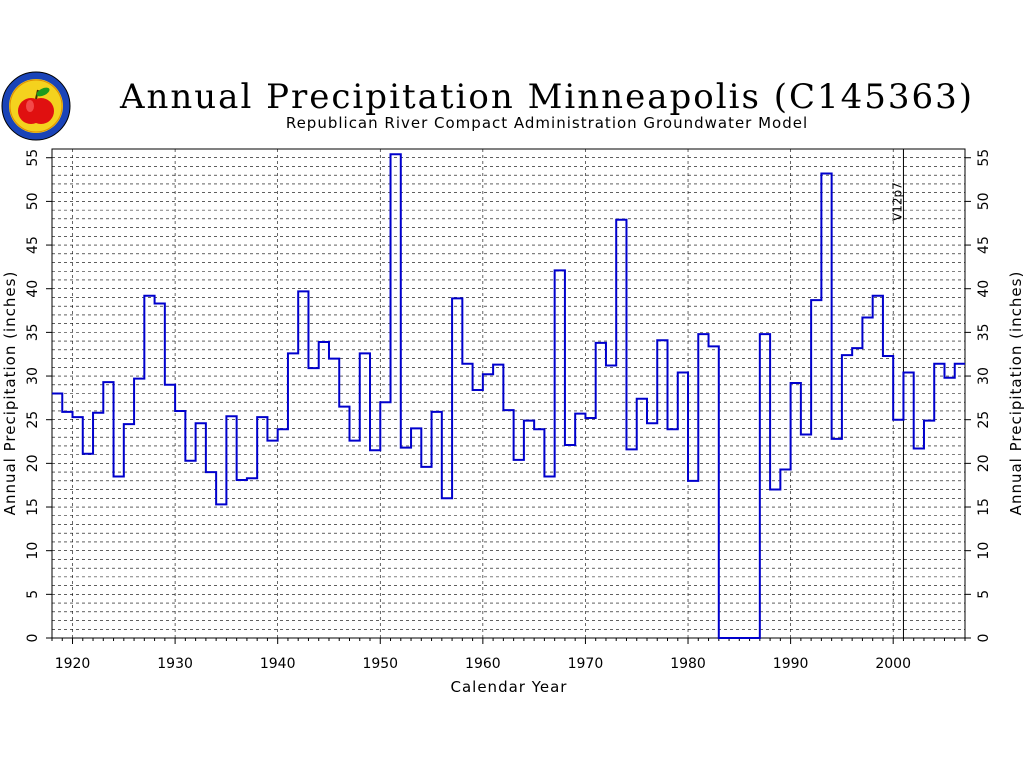  What do you see at coordinates (508, 655) in the screenshot?
I see `x-axis: 1920 1930 1940 1950 1960 1970 1980 1990 2000` at bounding box center [508, 655].